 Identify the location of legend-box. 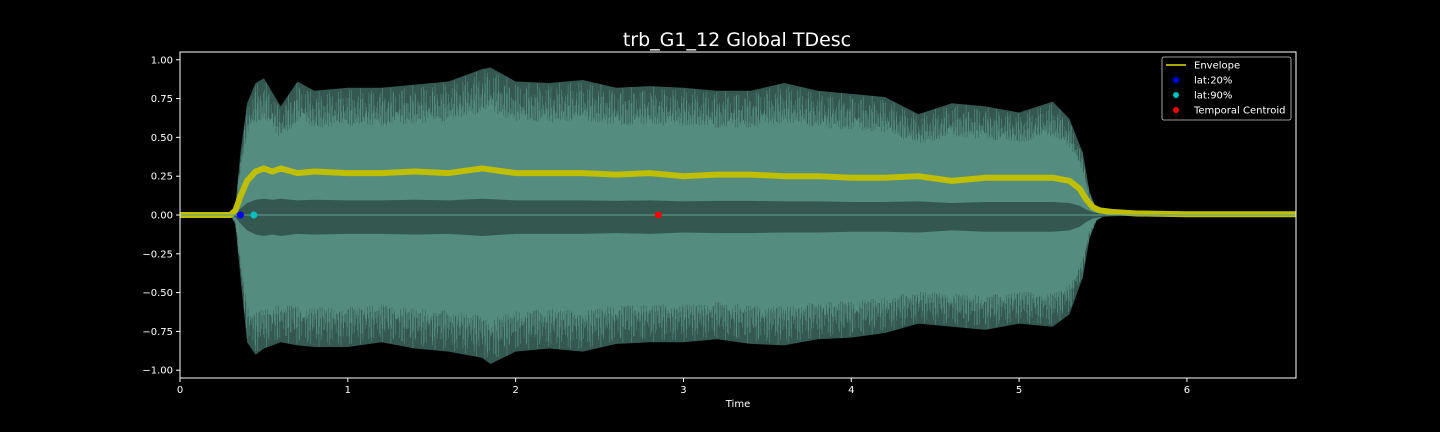
(1226, 88).